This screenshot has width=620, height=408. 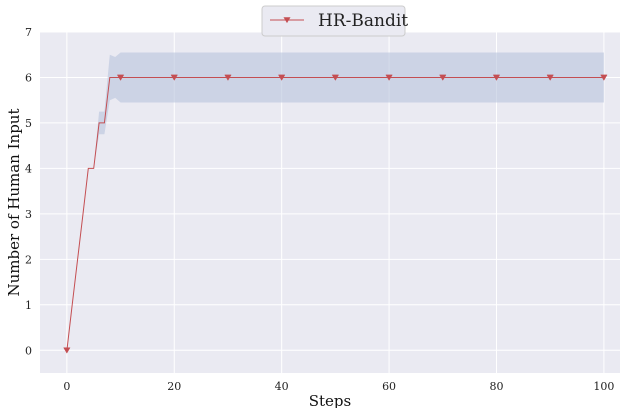 What do you see at coordinates (14, 203) in the screenshot?
I see `y-axis-label: Number of Human Input` at bounding box center [14, 203].